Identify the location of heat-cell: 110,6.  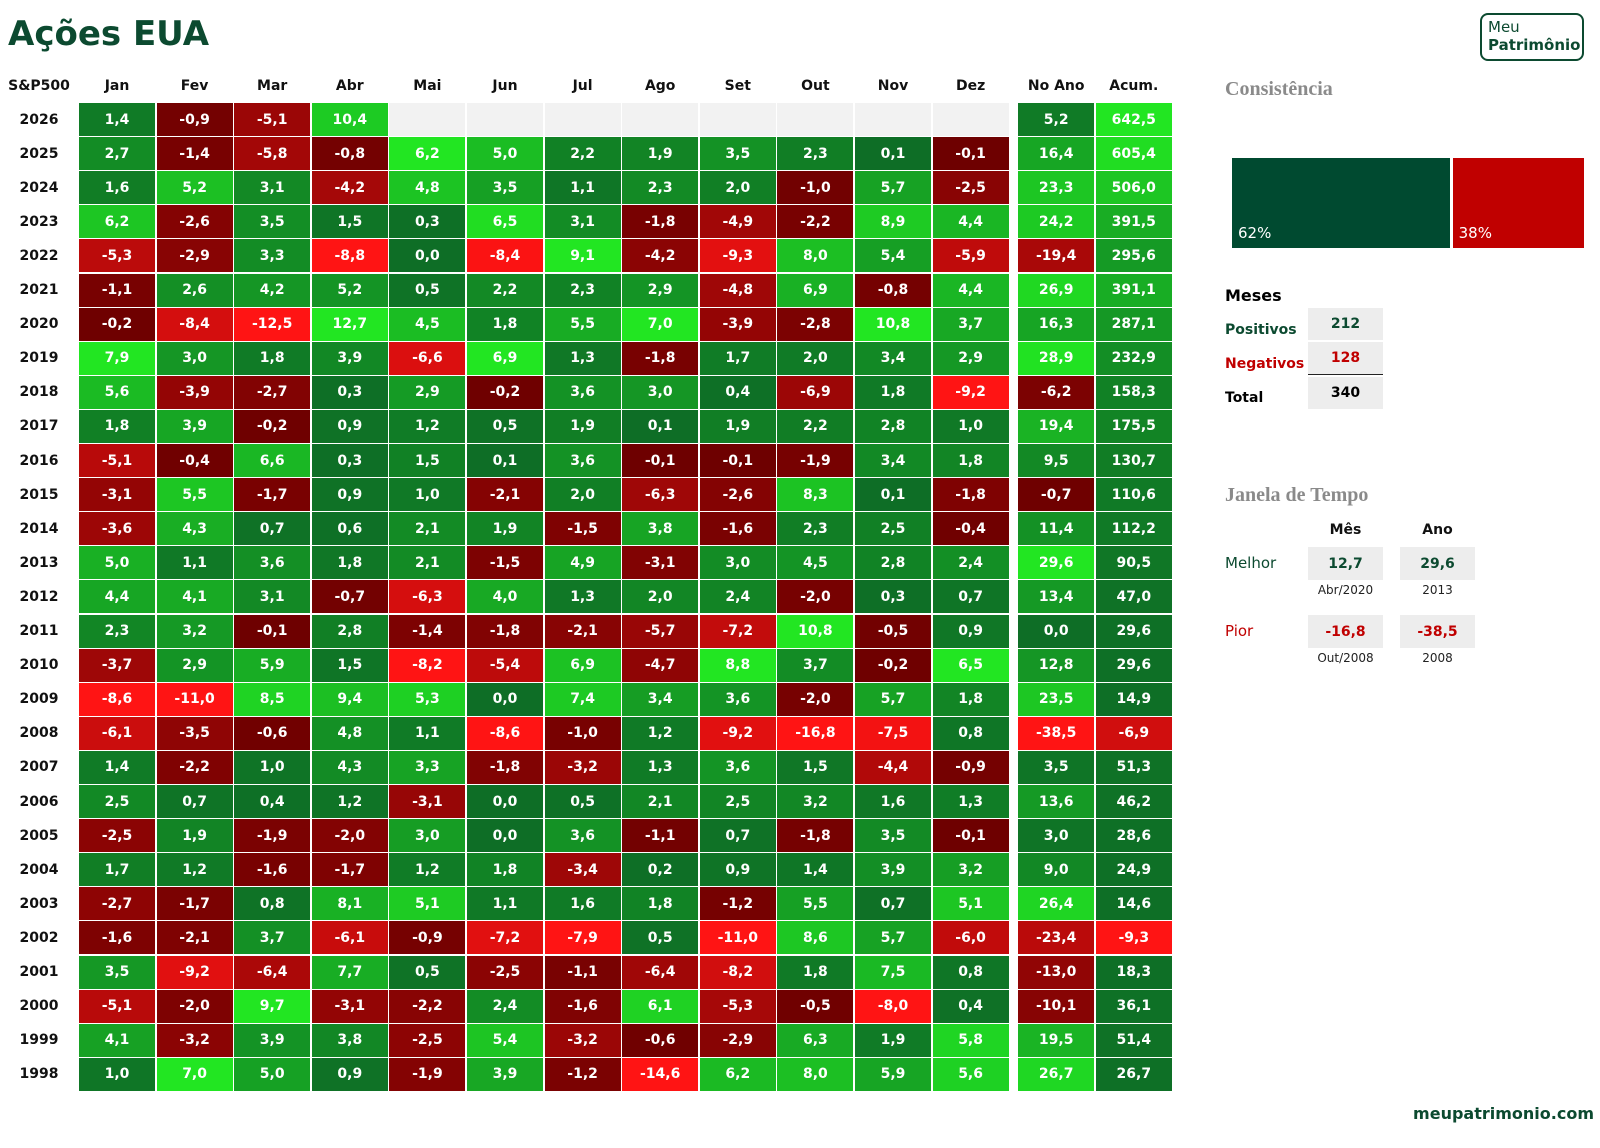
(1133, 495).